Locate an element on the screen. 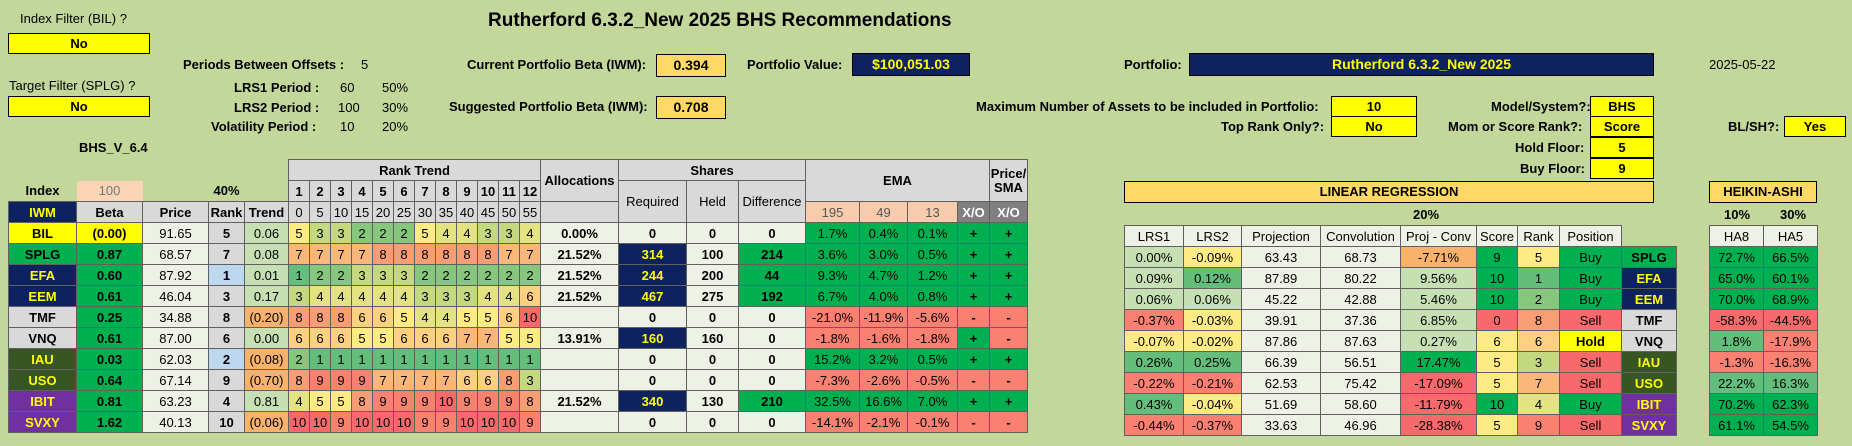 Image resolution: width=1852 pixels, height=446 pixels. ha-pct1: 10% is located at coordinates (1737, 214).